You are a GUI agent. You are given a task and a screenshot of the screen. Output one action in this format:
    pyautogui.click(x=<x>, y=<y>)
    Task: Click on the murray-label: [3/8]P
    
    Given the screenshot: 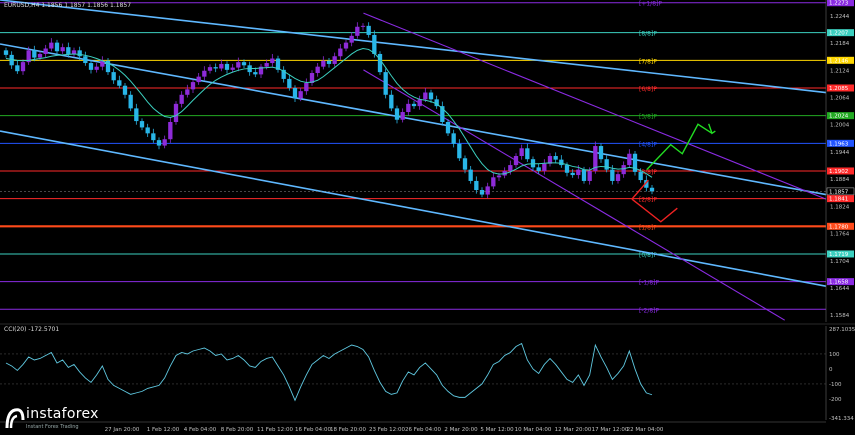 What is the action you would take?
    pyautogui.click(x=648, y=172)
    